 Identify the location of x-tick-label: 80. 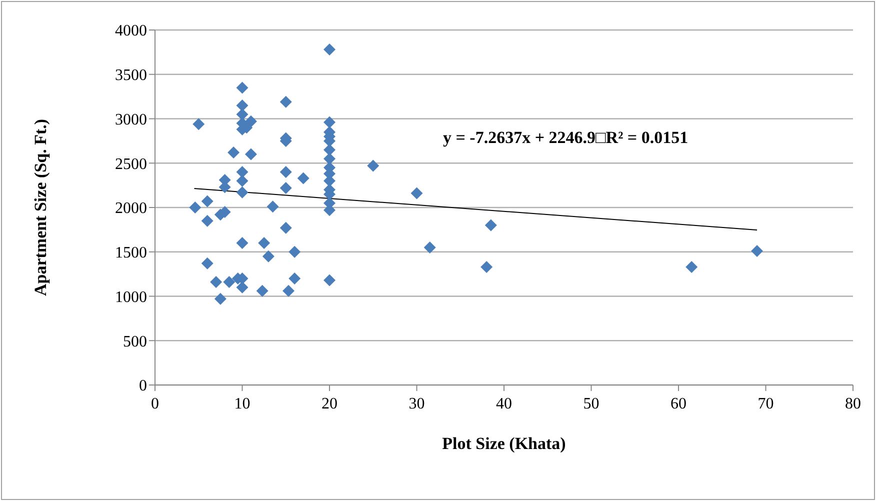
(853, 403).